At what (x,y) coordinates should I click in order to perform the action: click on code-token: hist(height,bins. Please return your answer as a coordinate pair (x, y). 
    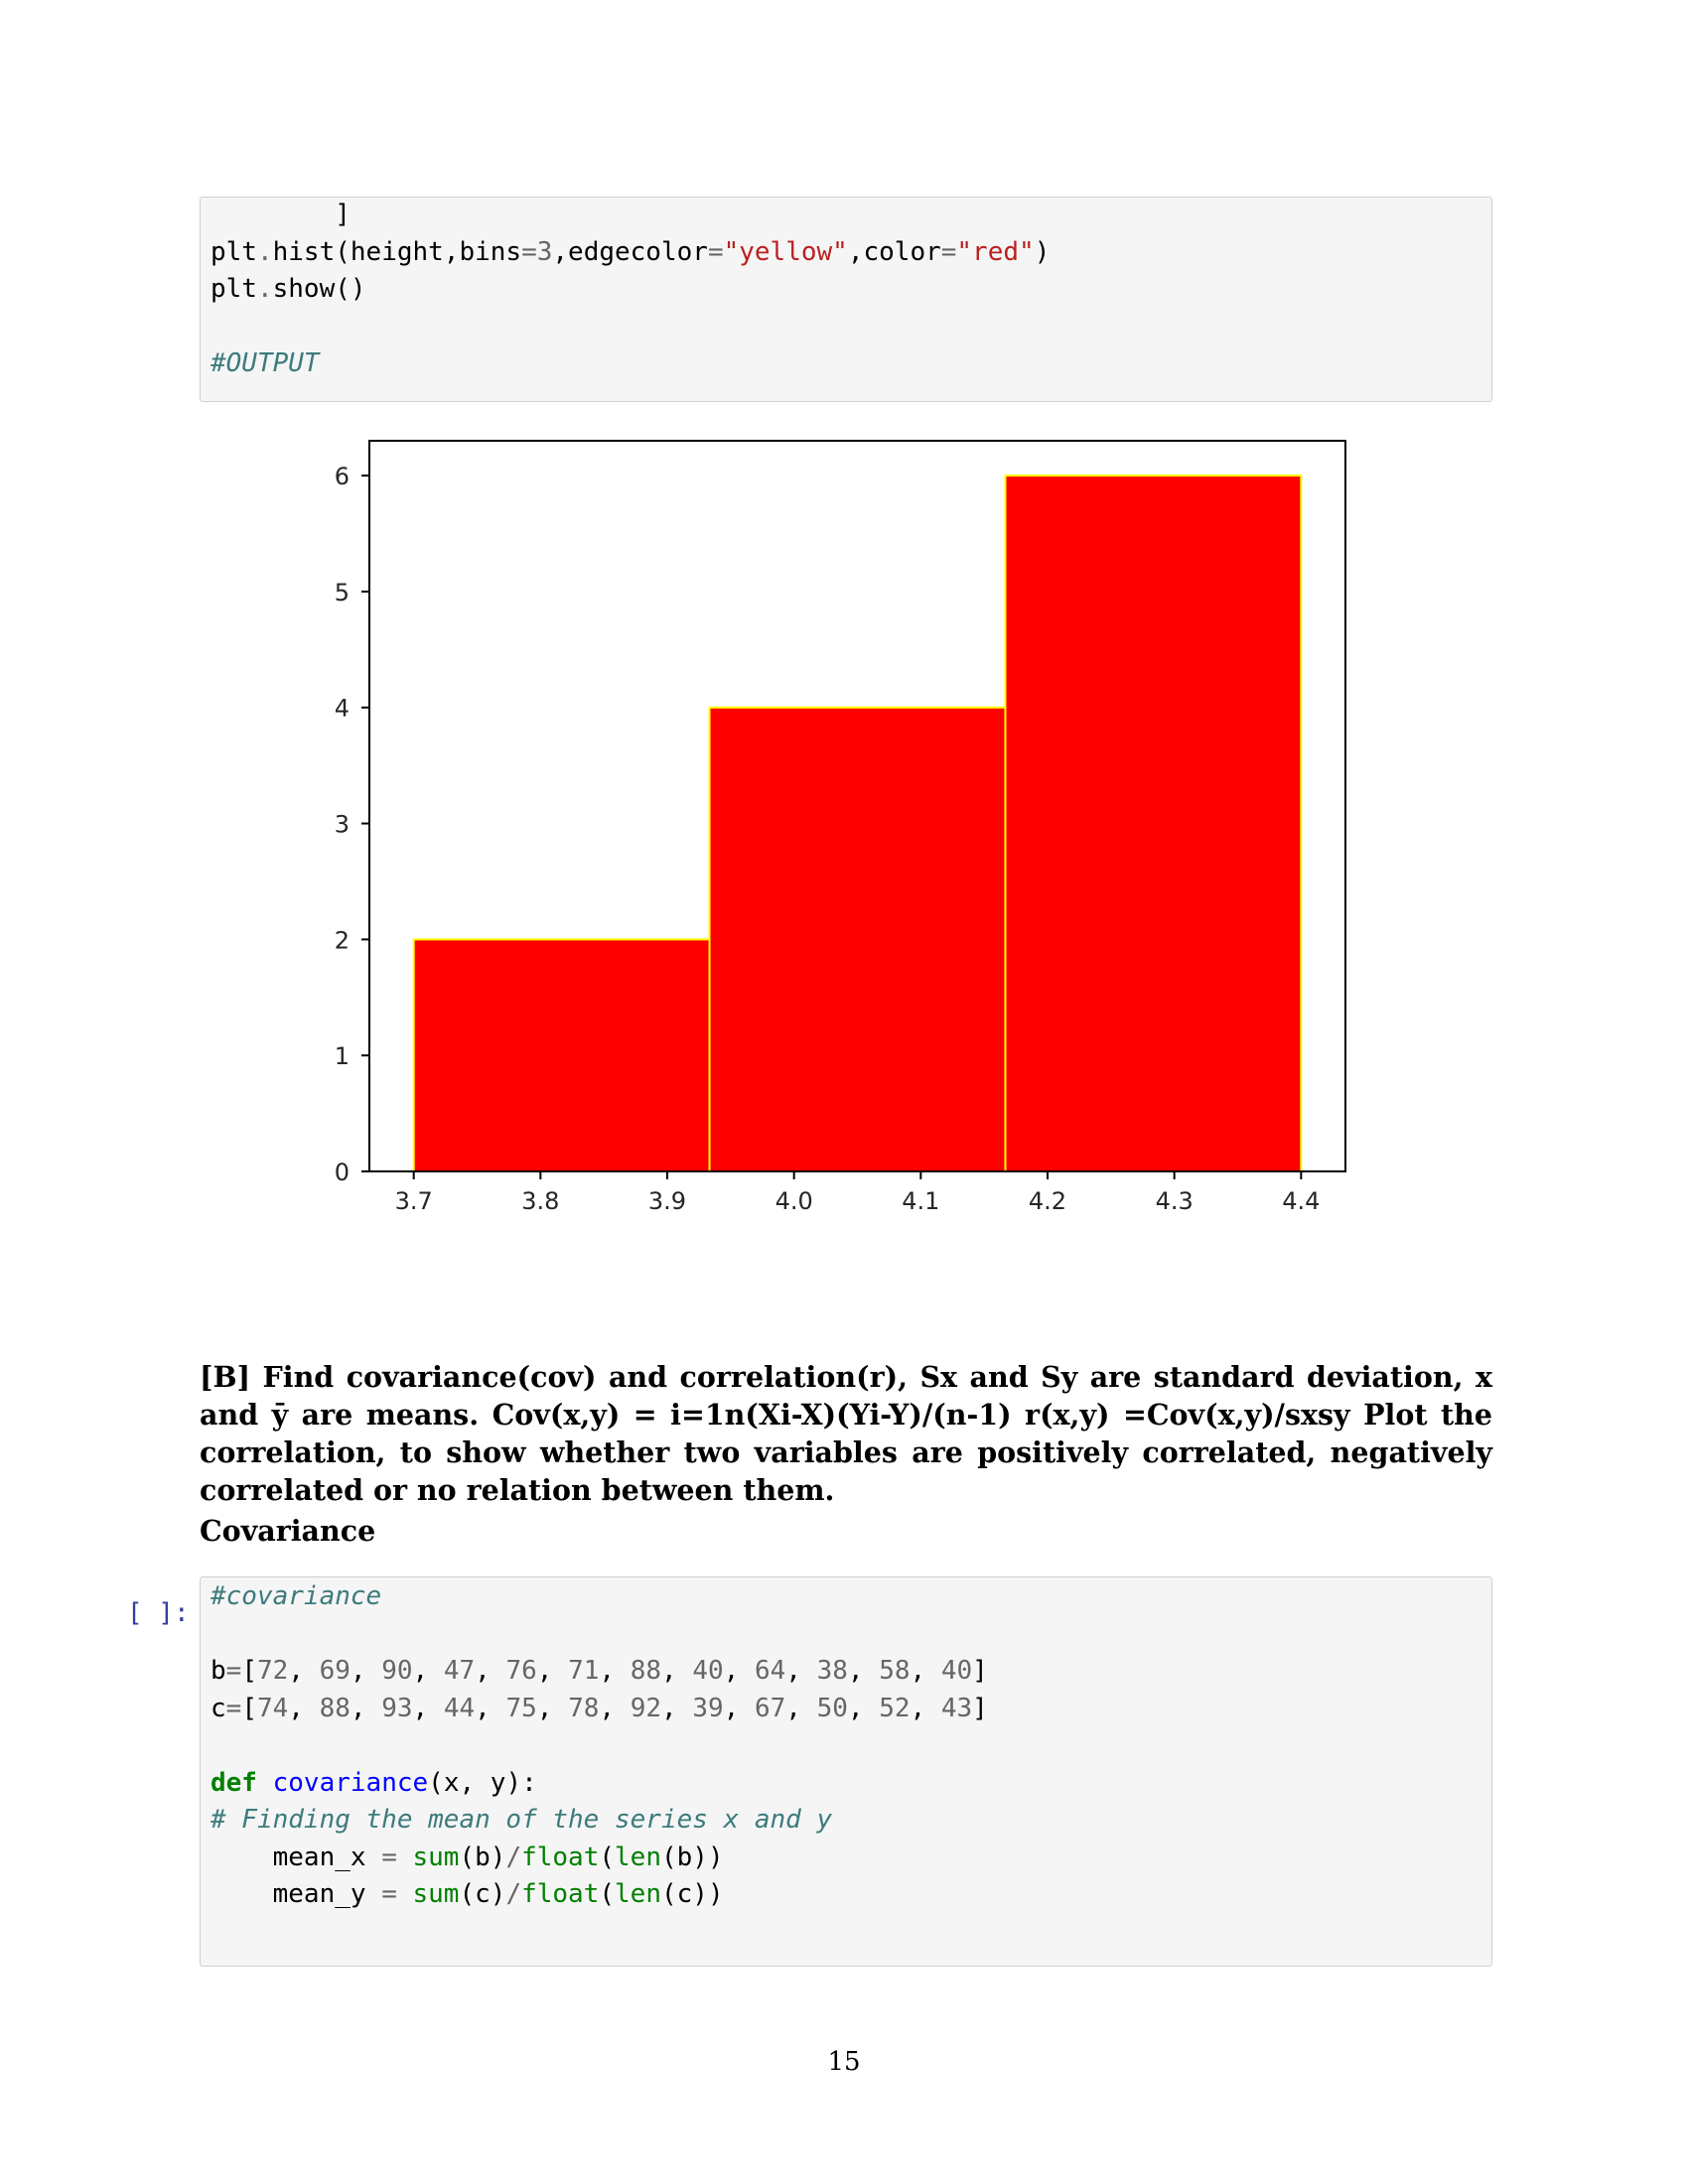
    Looking at the image, I should click on (397, 251).